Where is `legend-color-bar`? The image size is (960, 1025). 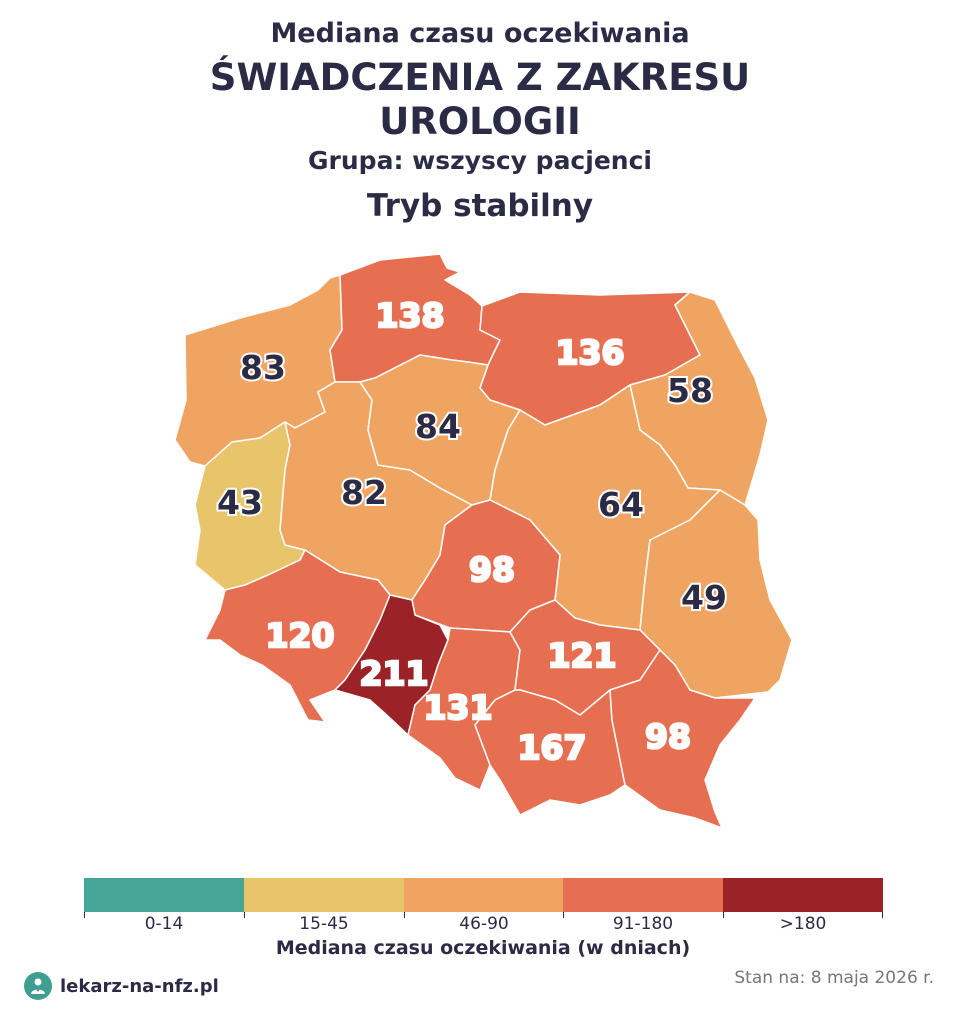
legend-color-bar is located at coordinates (483, 895).